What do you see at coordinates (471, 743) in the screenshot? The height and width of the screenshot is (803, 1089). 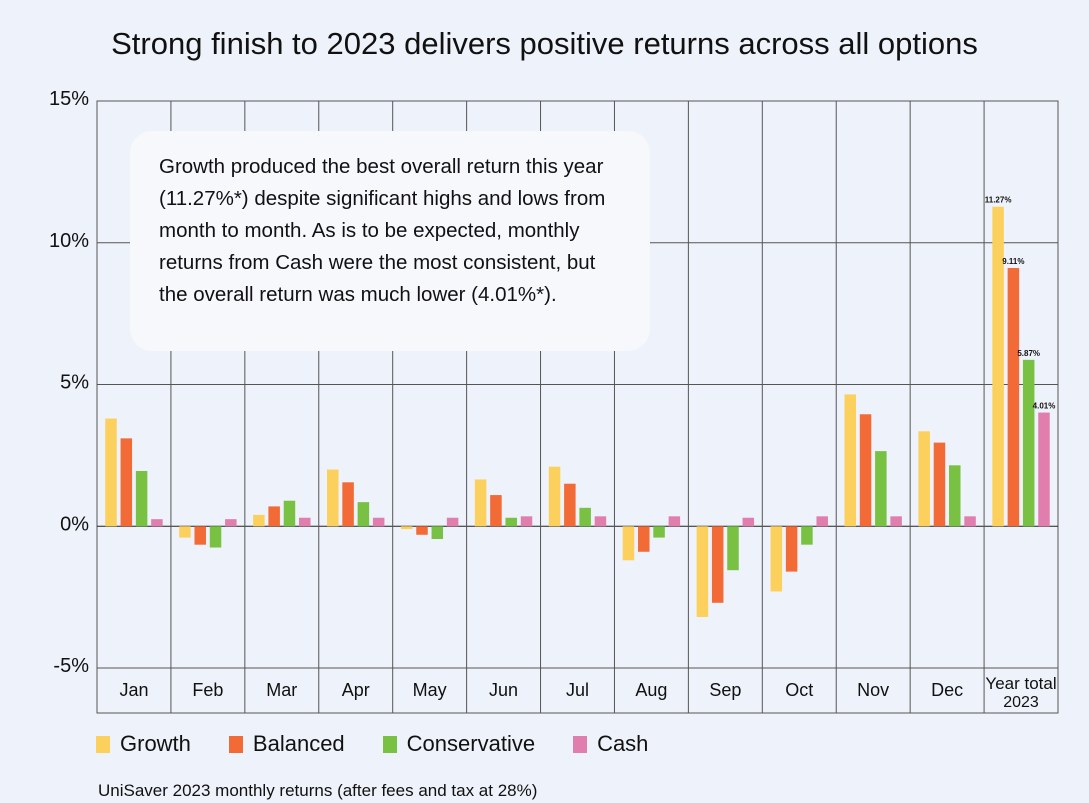 I see `legend-label: Conservative` at bounding box center [471, 743].